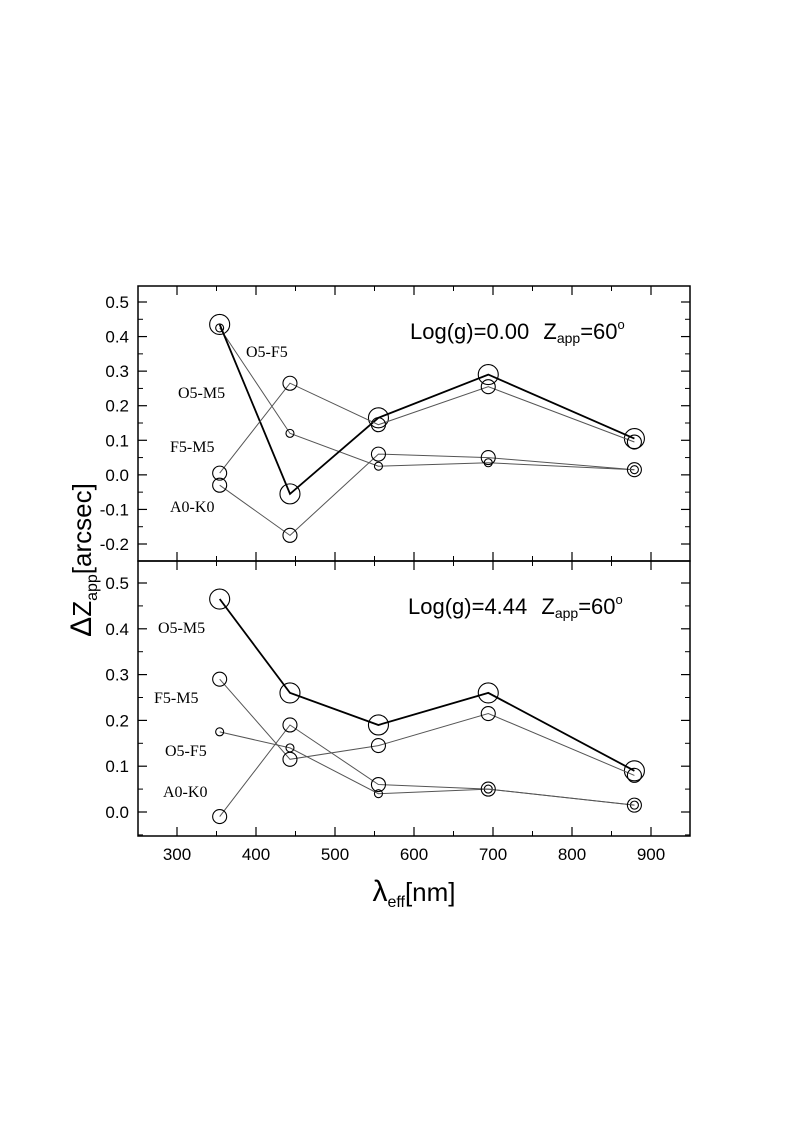 This screenshot has height=1134, width=788. What do you see at coordinates (472, 331) in the screenshot?
I see `panel-title-main: Log(g)=0.00` at bounding box center [472, 331].